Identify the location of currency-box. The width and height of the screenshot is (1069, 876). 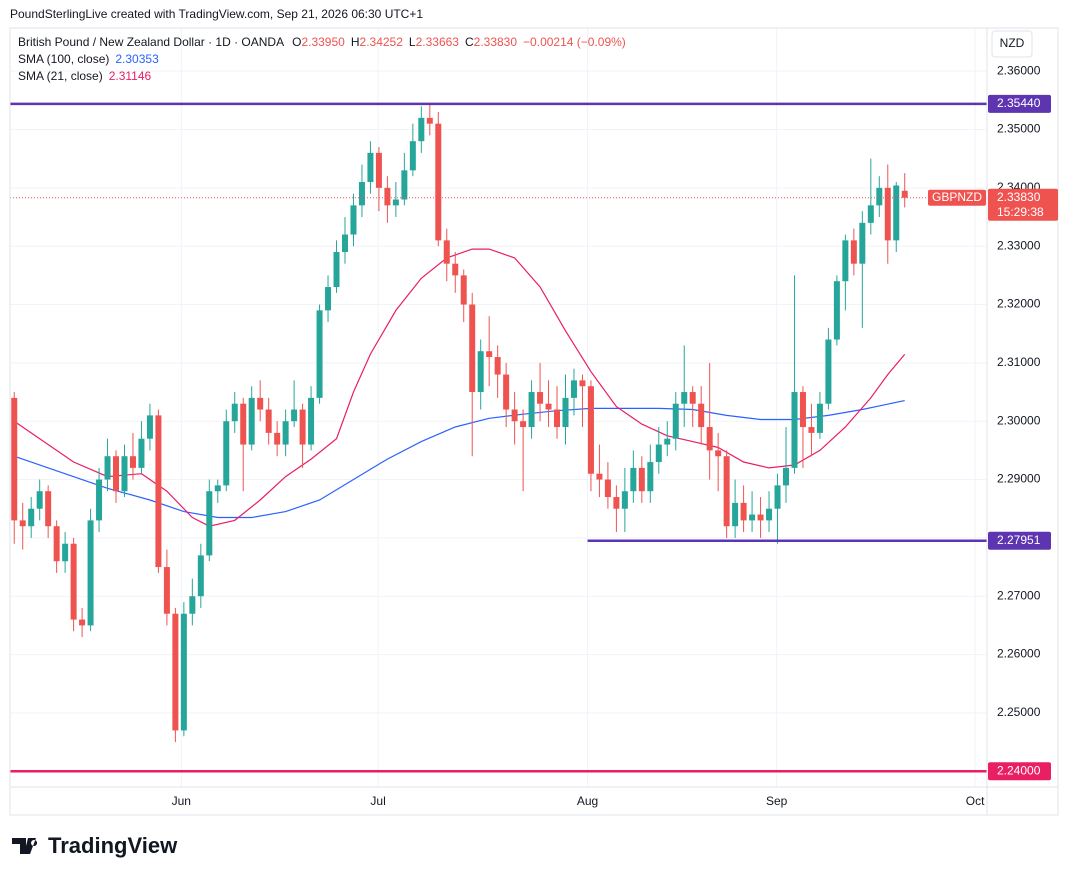
(1012, 44).